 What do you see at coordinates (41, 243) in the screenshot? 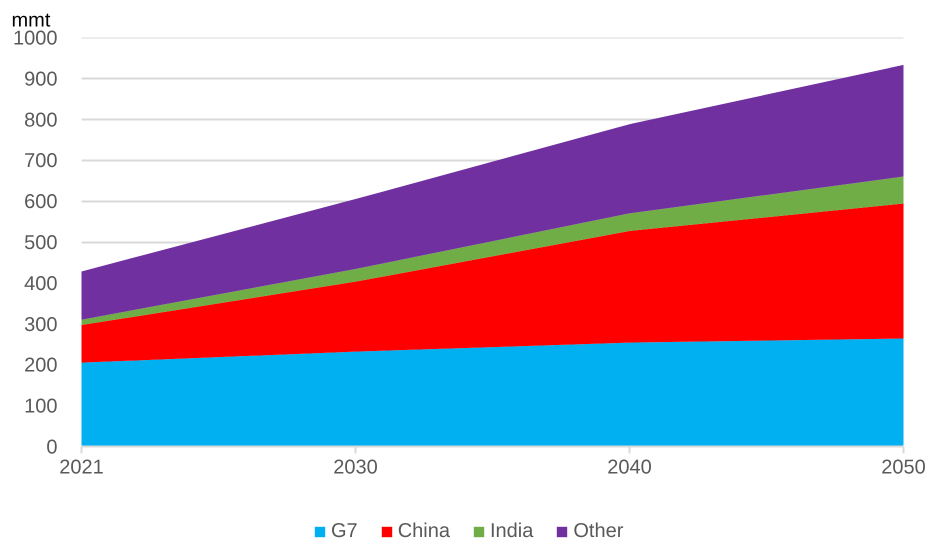
I see `y-tick-label: 500` at bounding box center [41, 243].